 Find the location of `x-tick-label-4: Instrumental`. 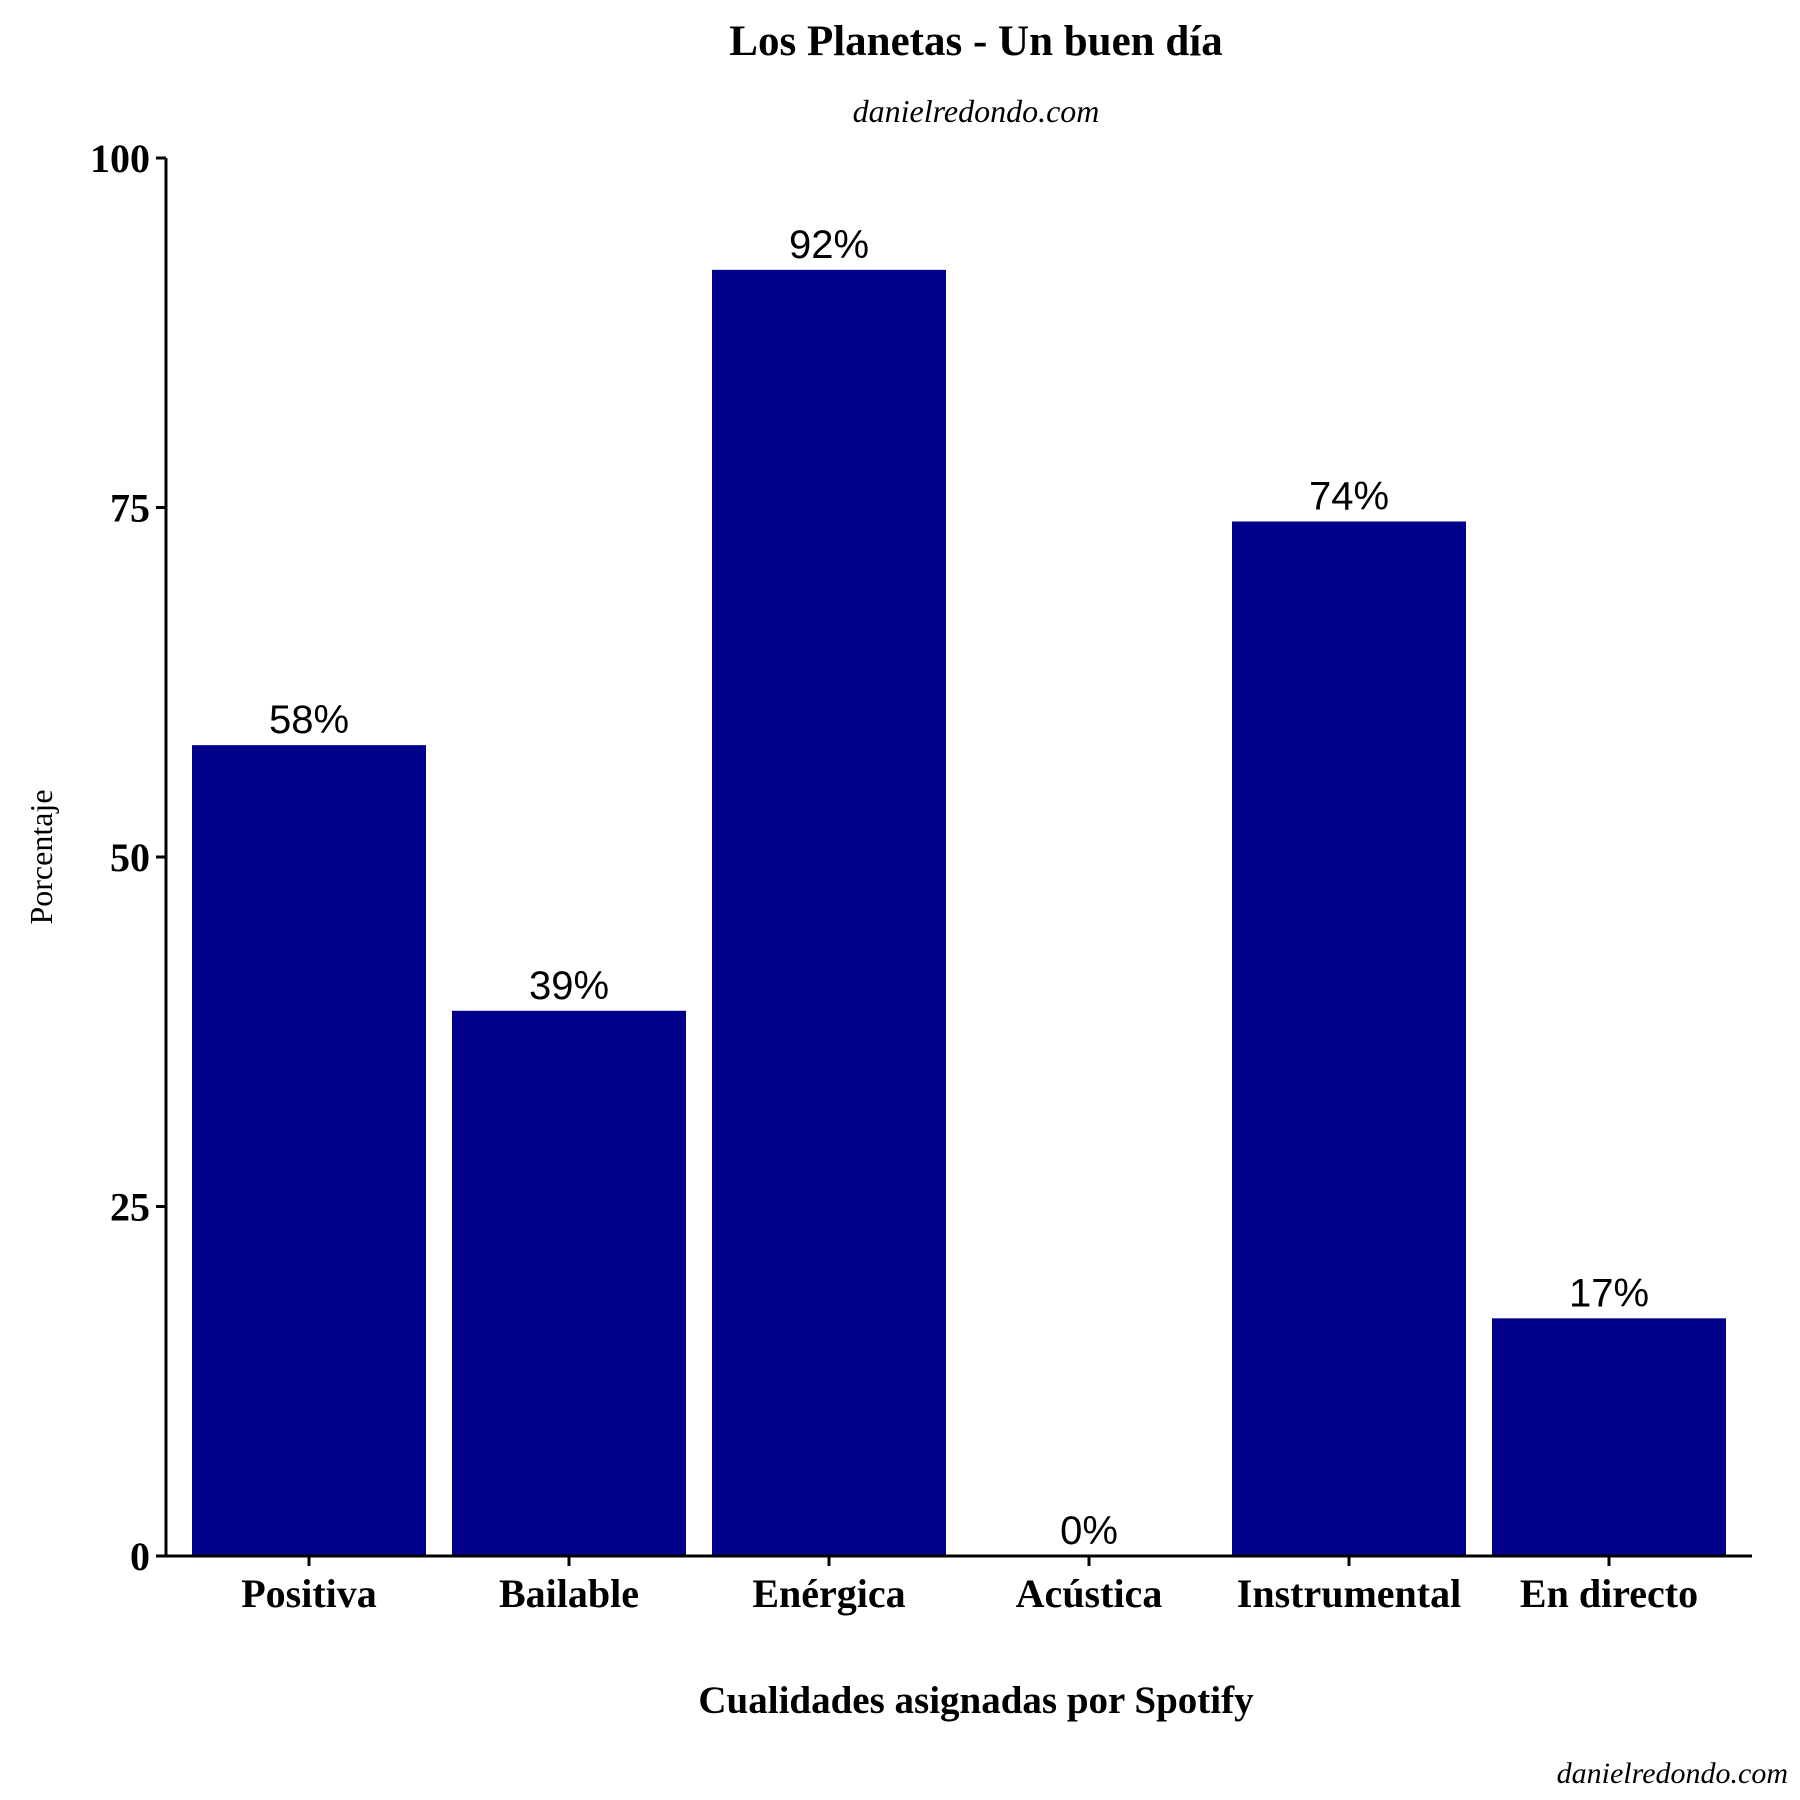

x-tick-label-4: Instrumental is located at coordinates (1349, 1593).